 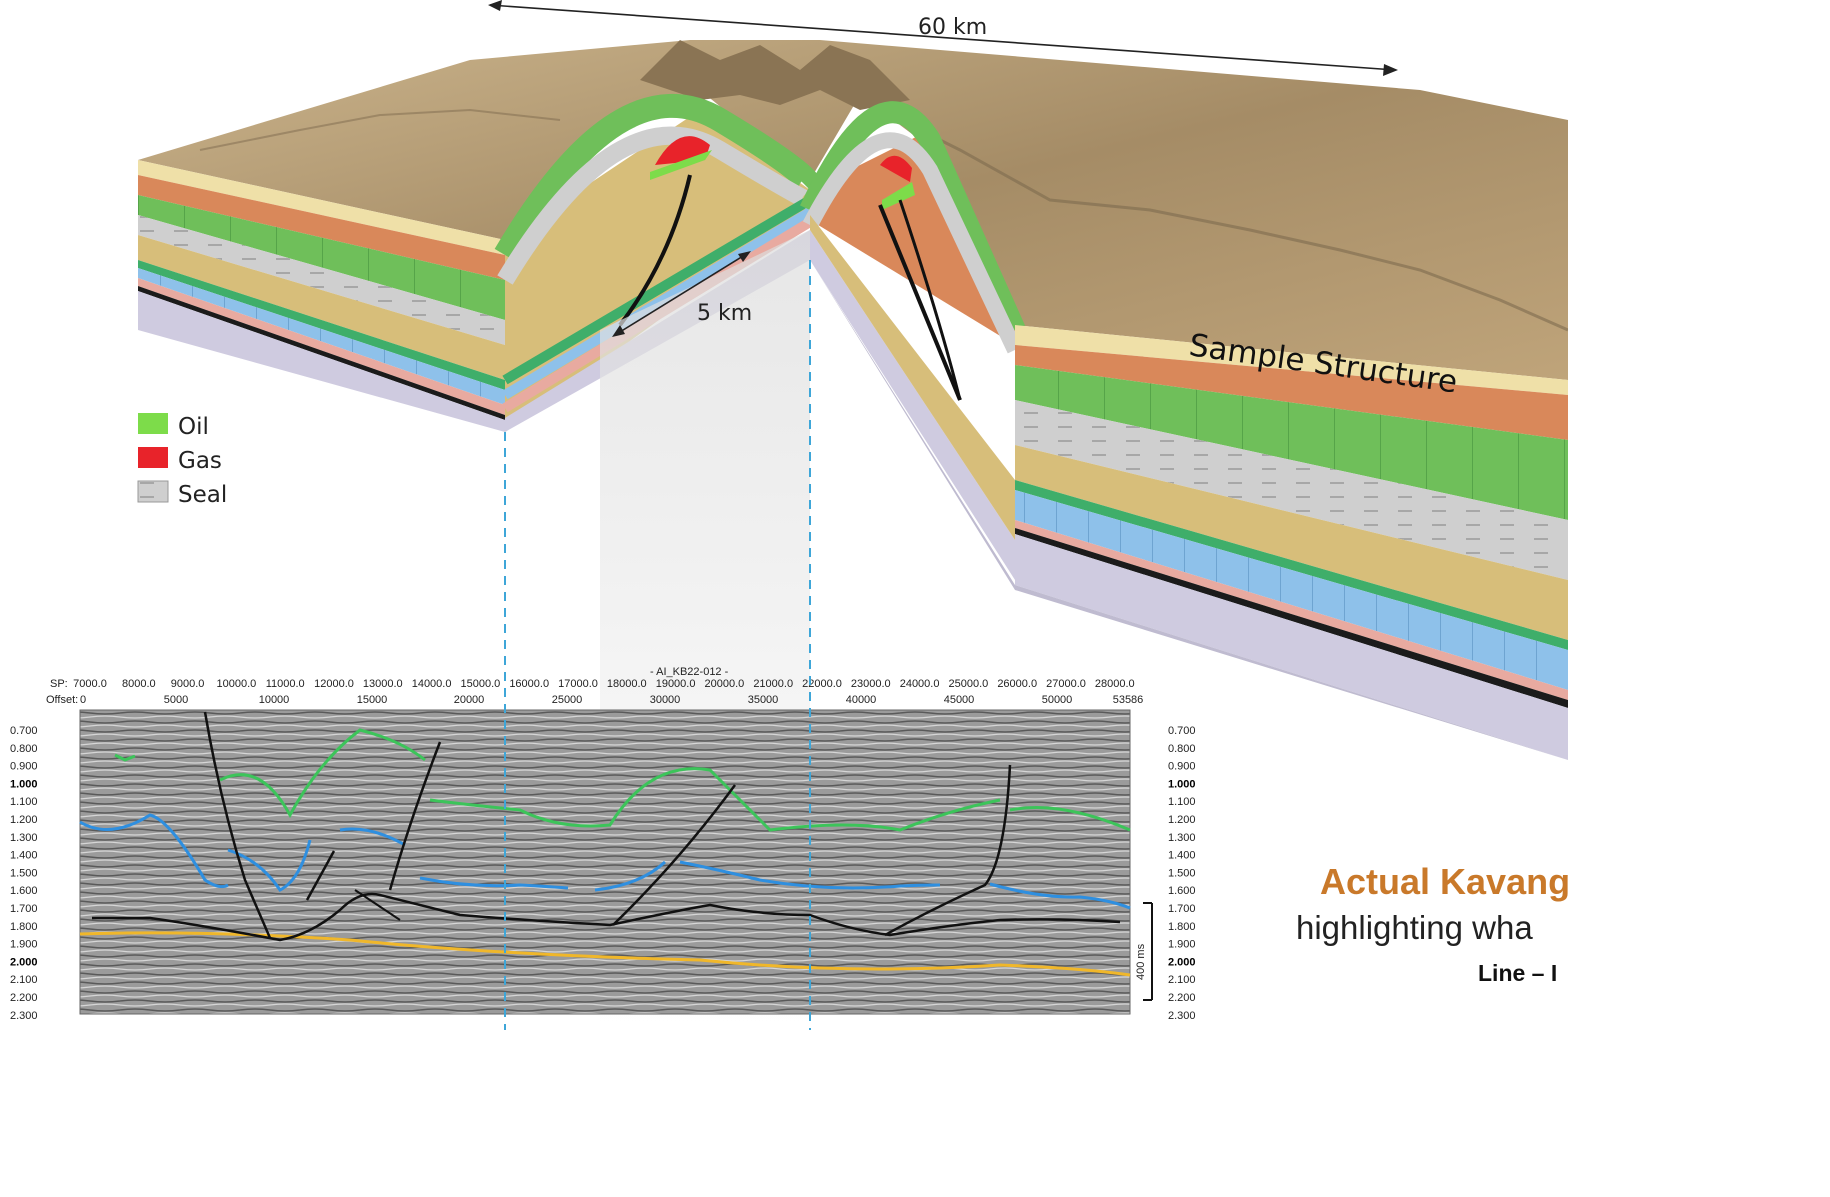 What do you see at coordinates (567, 700) in the screenshot?
I see `offset-tick-label: 25000` at bounding box center [567, 700].